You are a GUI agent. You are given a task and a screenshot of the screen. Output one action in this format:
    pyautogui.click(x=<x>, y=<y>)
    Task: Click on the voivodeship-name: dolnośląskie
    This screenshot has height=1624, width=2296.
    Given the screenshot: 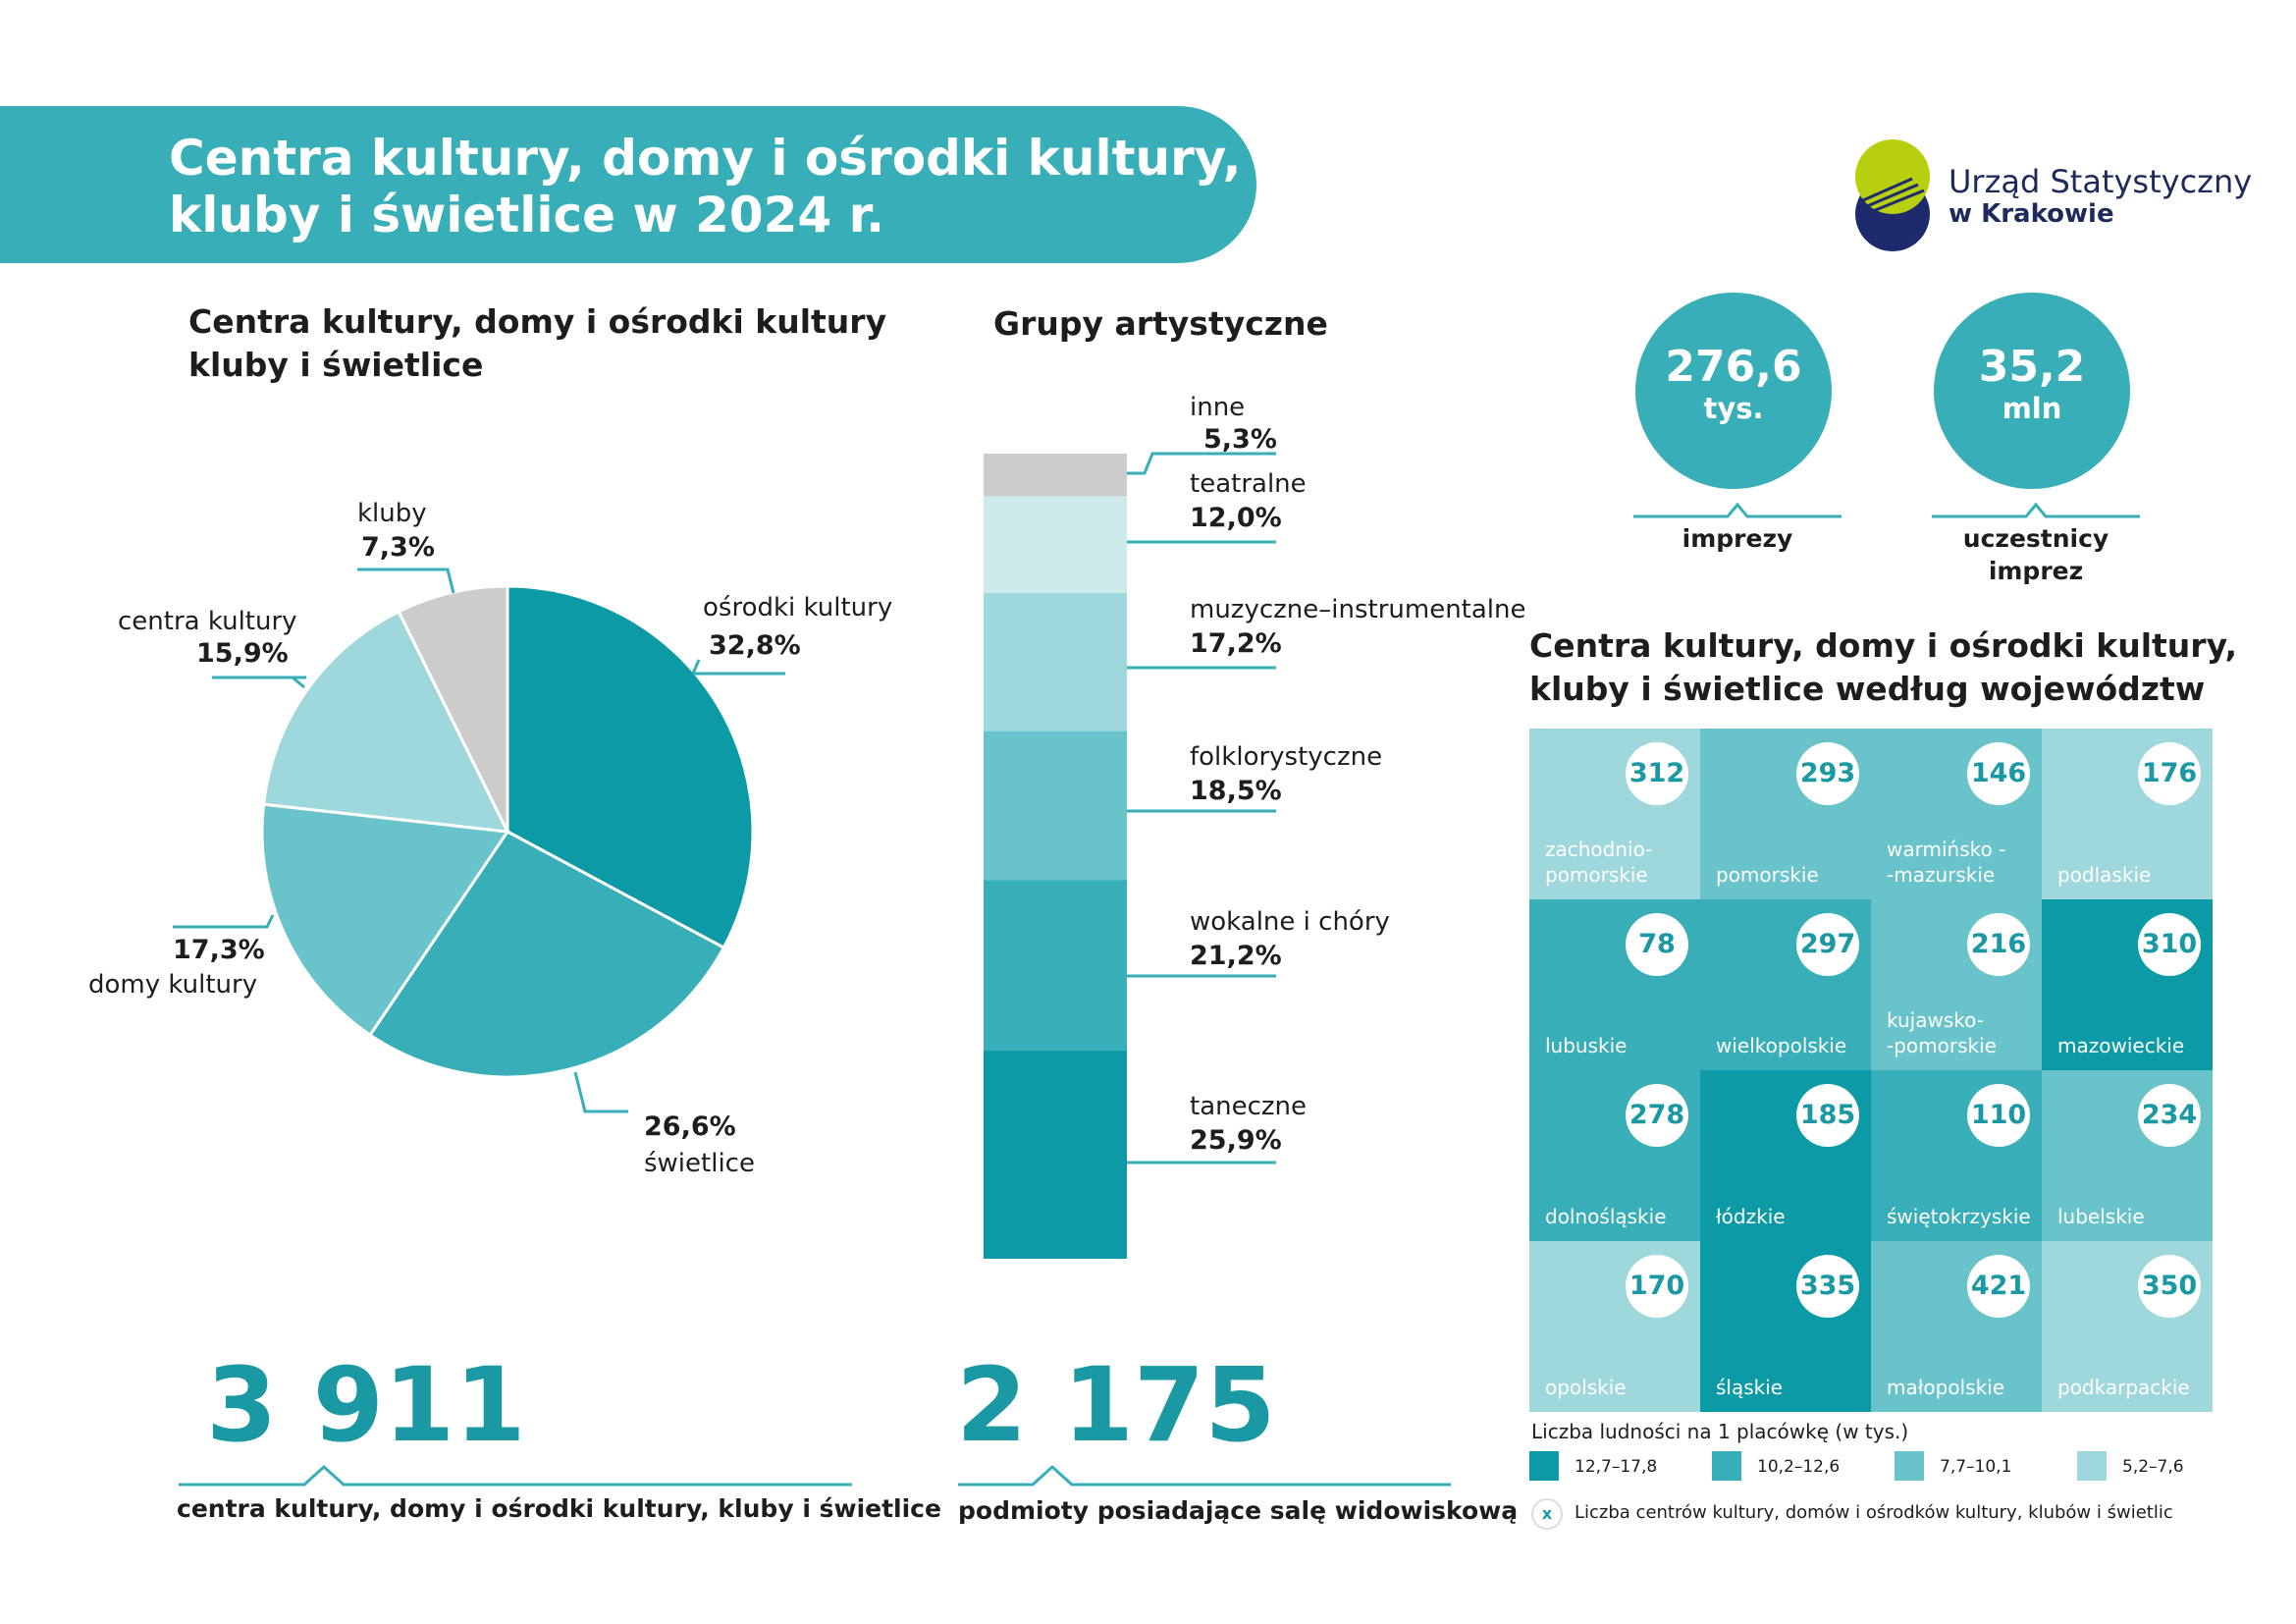 What is the action you would take?
    pyautogui.click(x=1606, y=1216)
    